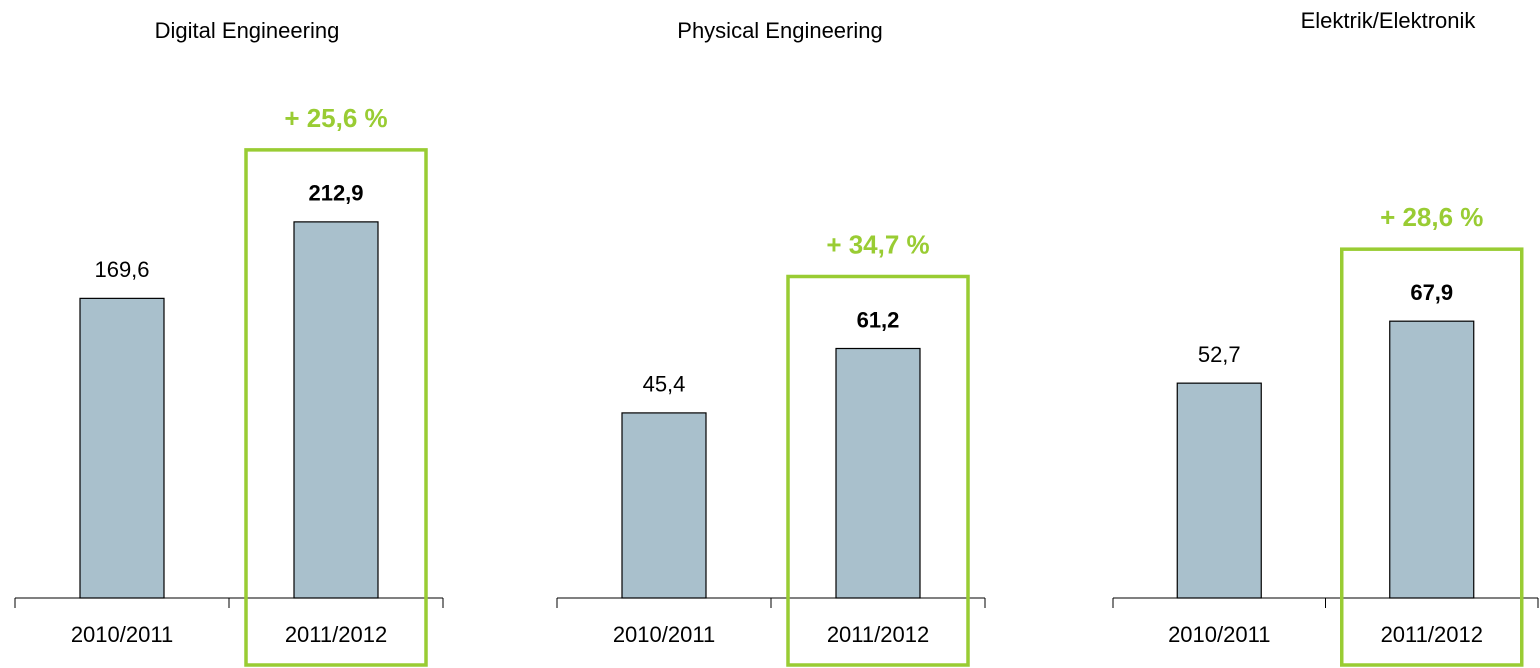 This screenshot has width=1540, height=668. What do you see at coordinates (335, 118) in the screenshot?
I see `growth-annotation: + 25,6 %` at bounding box center [335, 118].